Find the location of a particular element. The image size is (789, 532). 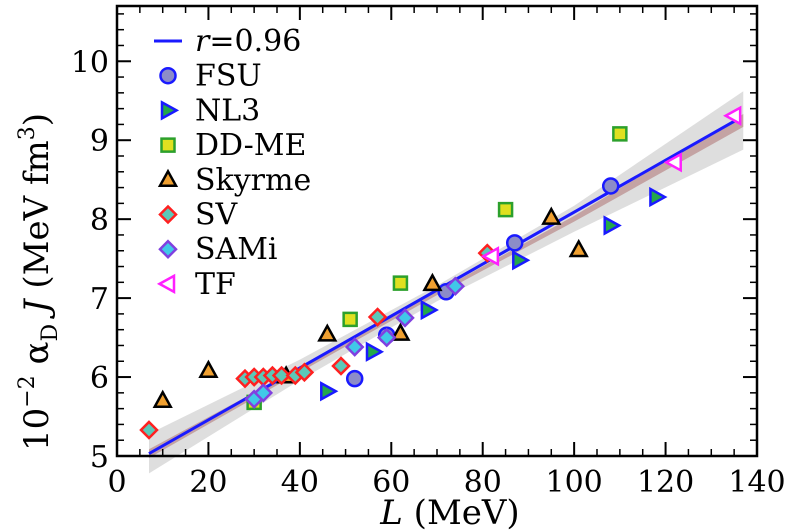

x-axis-label: L (MeV) is located at coordinates (449, 512).